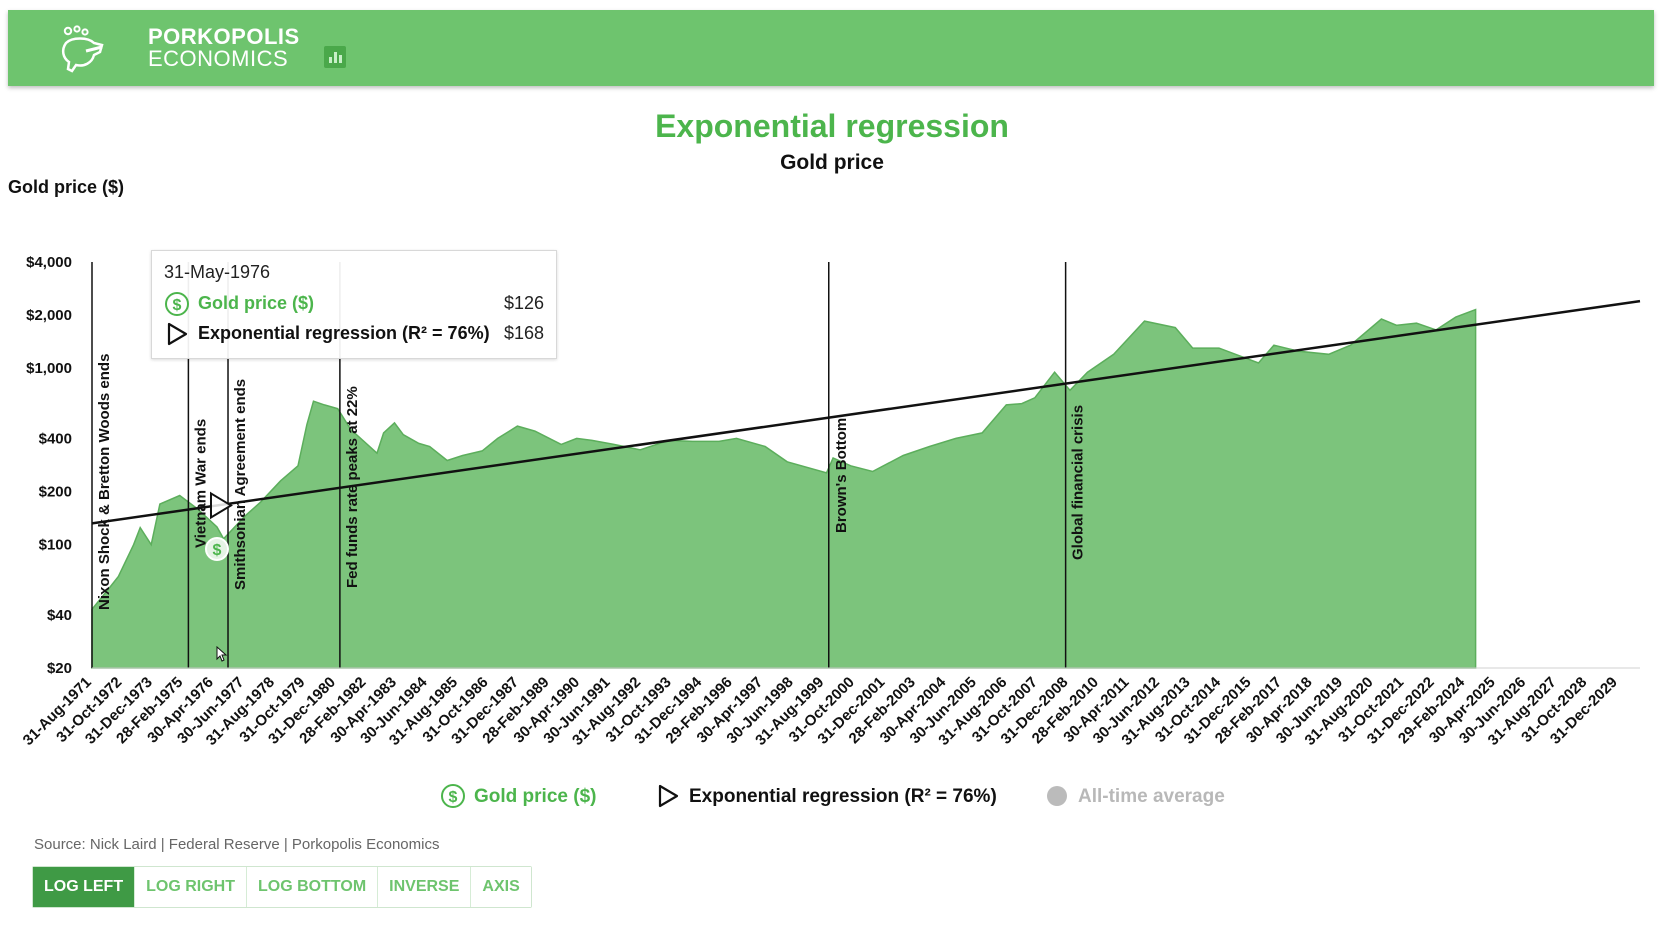 This screenshot has height=934, width=1664. Describe the element at coordinates (425, 887) in the screenshot. I see `inverse-button: INVERSE` at that location.